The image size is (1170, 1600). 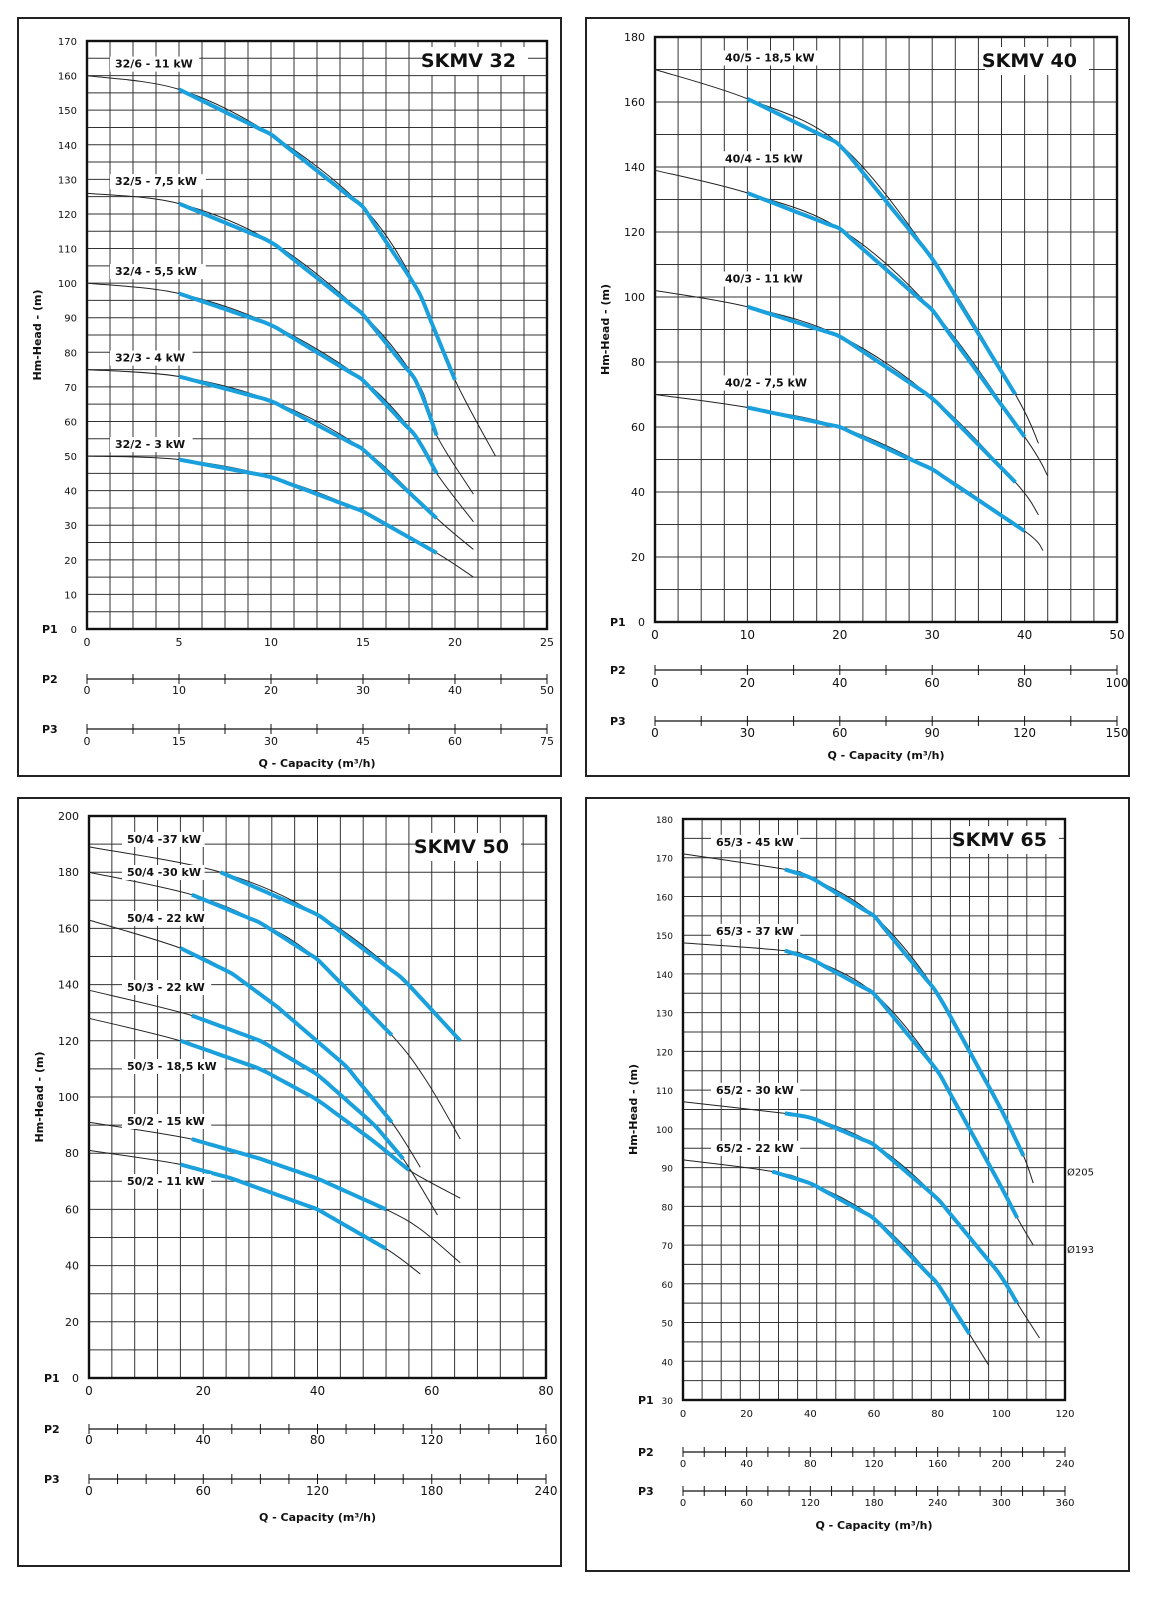 I want to click on x-tick-label-p3: 75, so click(x=547, y=741).